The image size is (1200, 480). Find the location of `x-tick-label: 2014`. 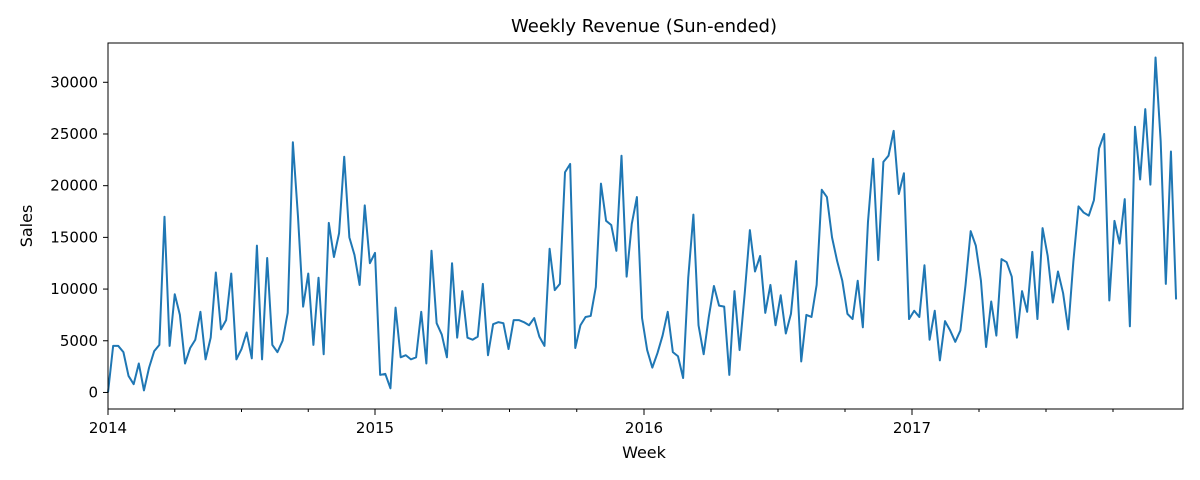

x-tick-label: 2014 is located at coordinates (108, 428).